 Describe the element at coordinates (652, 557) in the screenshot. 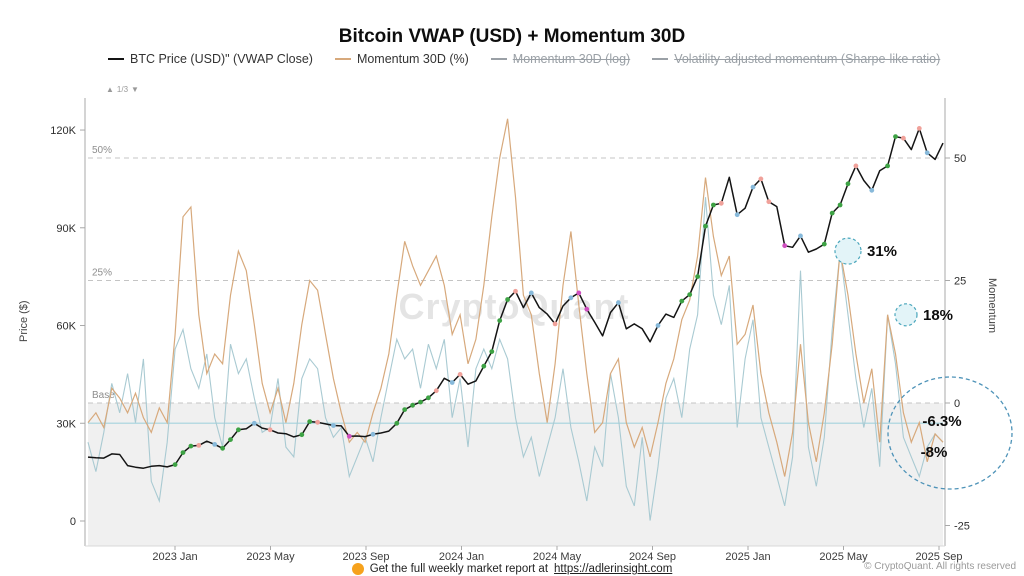

I see `x-tick-label: 2024 Sep` at that location.